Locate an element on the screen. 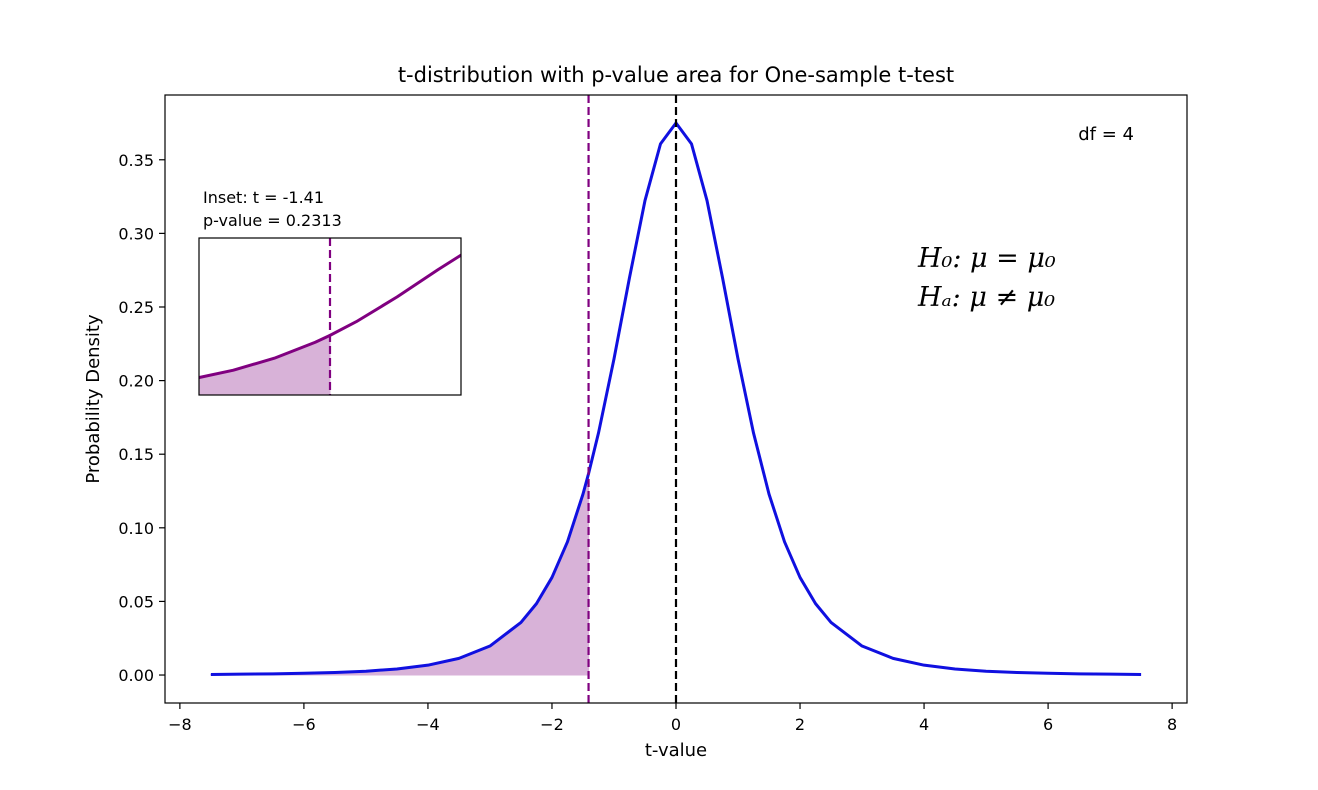 This screenshot has height=790, width=1318. x-tick-label: 4 is located at coordinates (924, 724).